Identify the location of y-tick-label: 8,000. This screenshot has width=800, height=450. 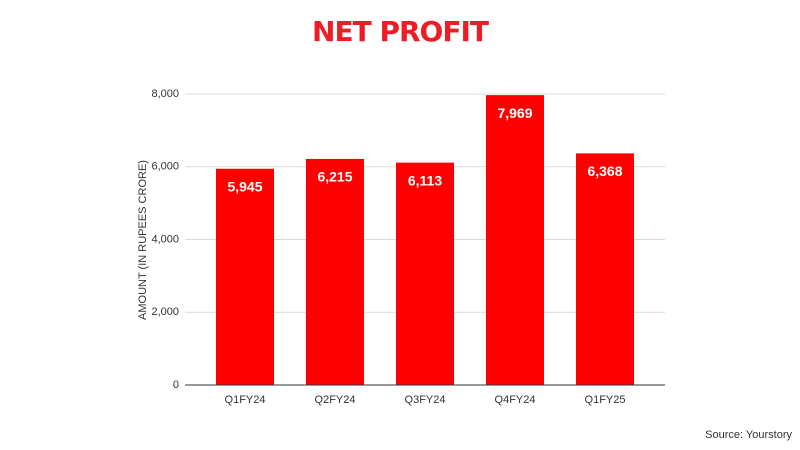
(165, 94).